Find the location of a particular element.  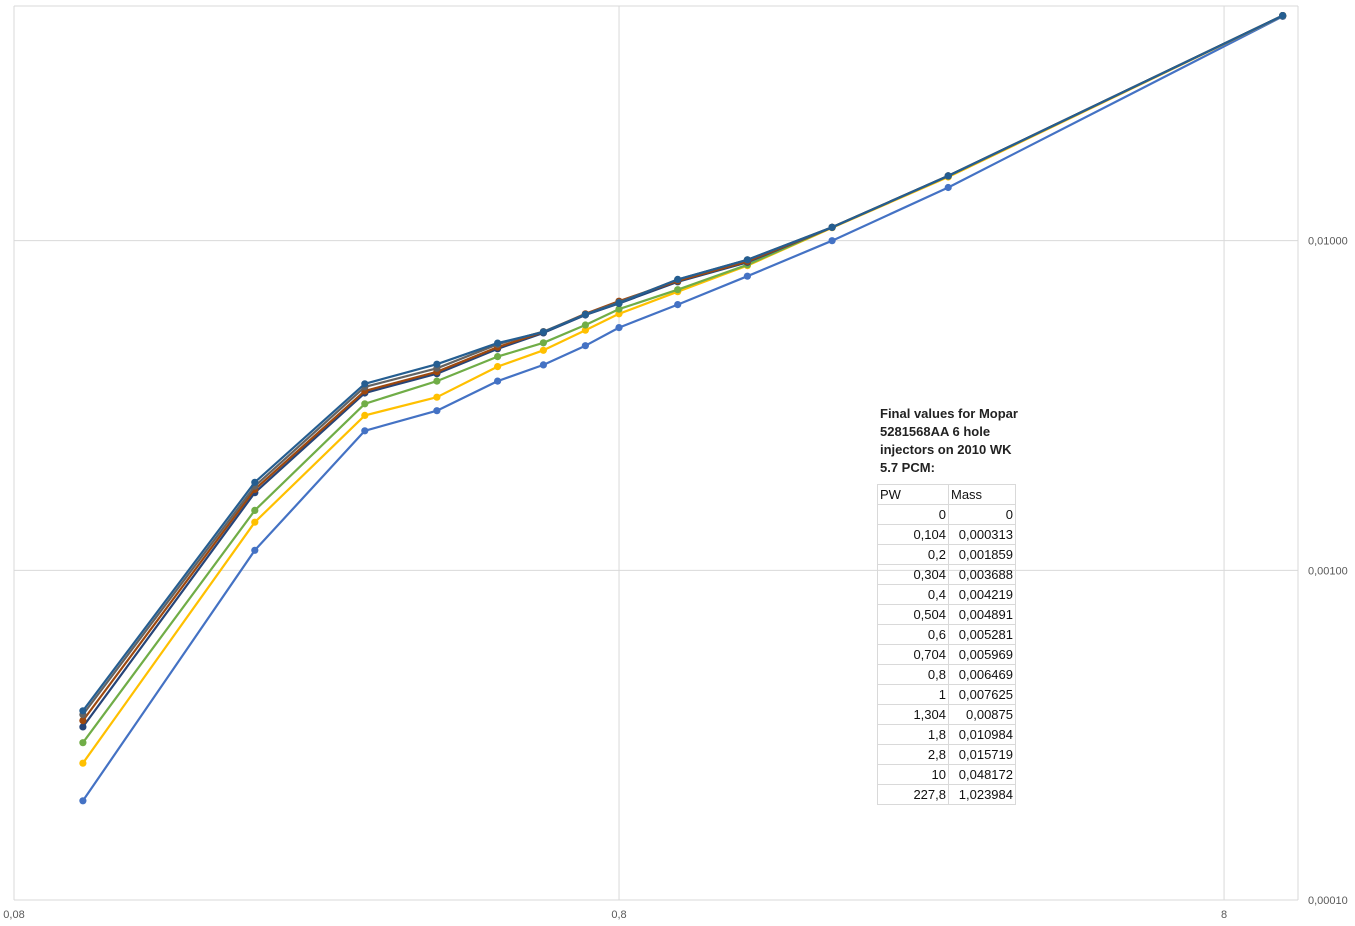

cell-mass: 0,048172 is located at coordinates (982, 774).